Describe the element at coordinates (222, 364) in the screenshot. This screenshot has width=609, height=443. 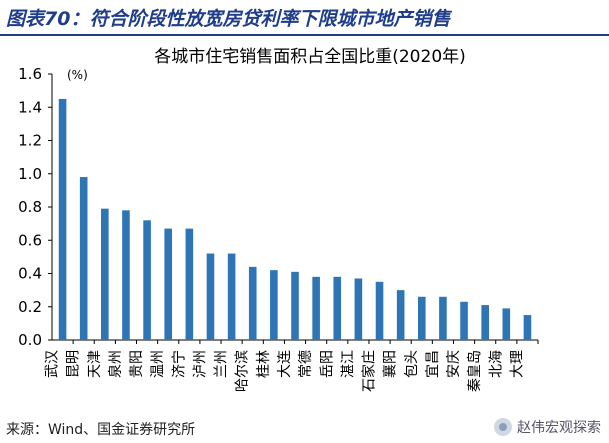
I see `x-tick-label: 兰州` at that location.